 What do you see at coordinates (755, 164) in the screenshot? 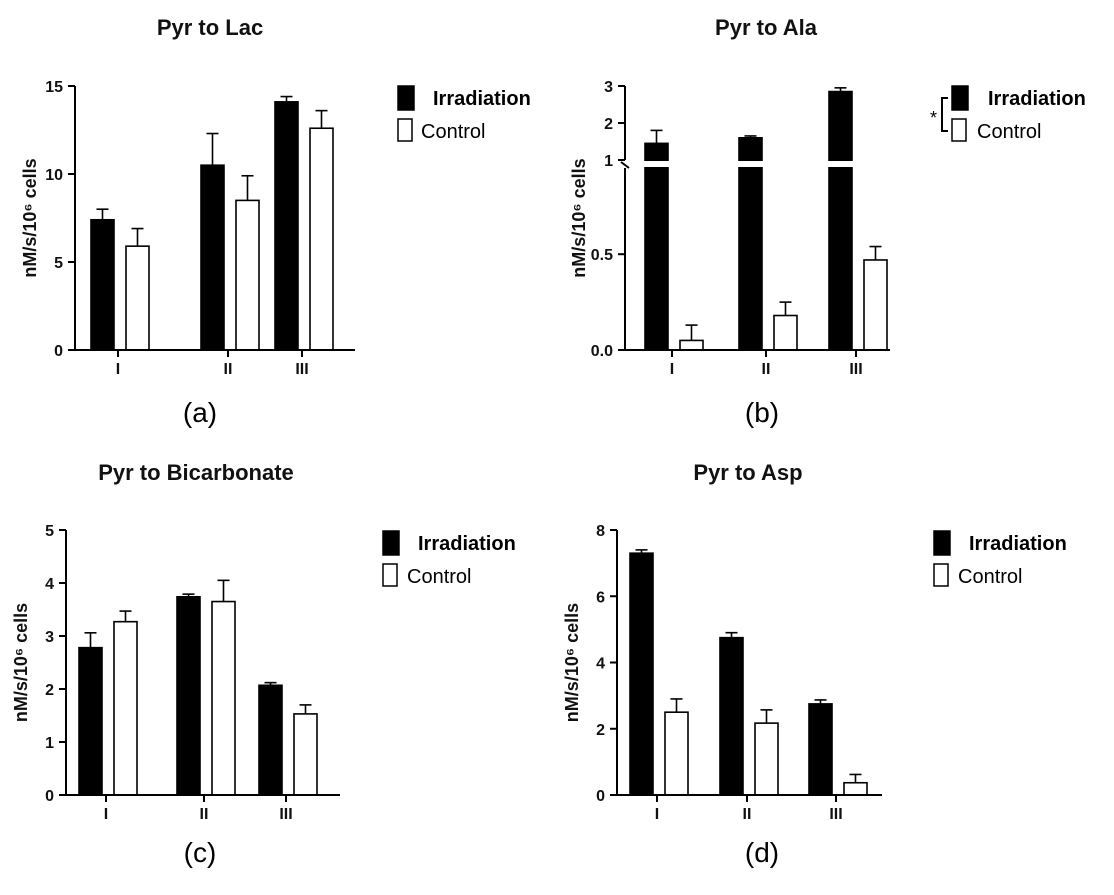
I see `axis-break-gap` at bounding box center [755, 164].